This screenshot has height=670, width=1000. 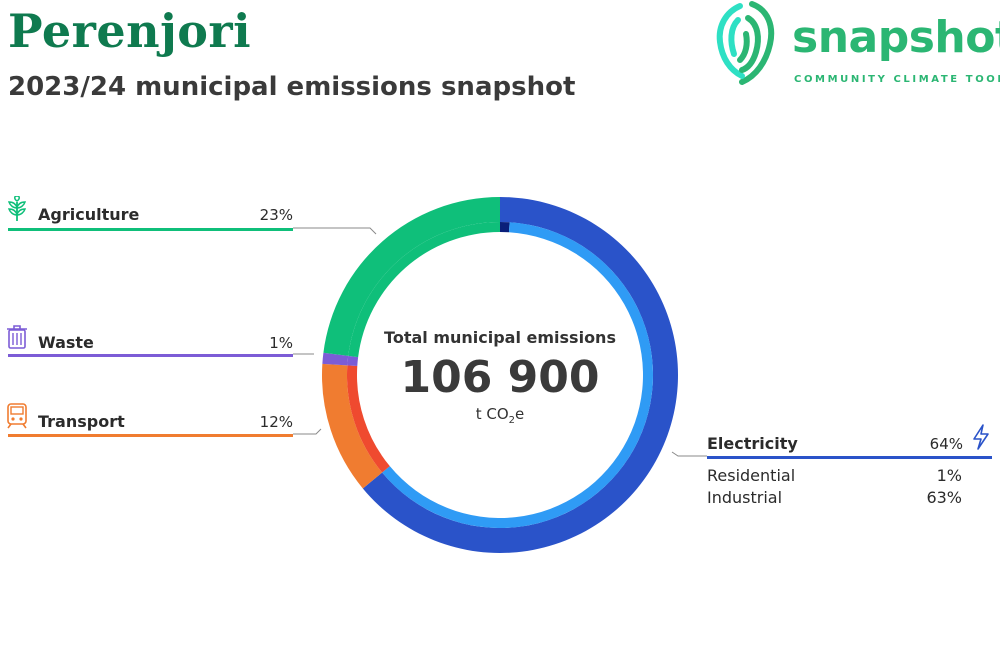 What do you see at coordinates (500, 337) in the screenshot?
I see `chart-center-title: Total municipal emissions` at bounding box center [500, 337].